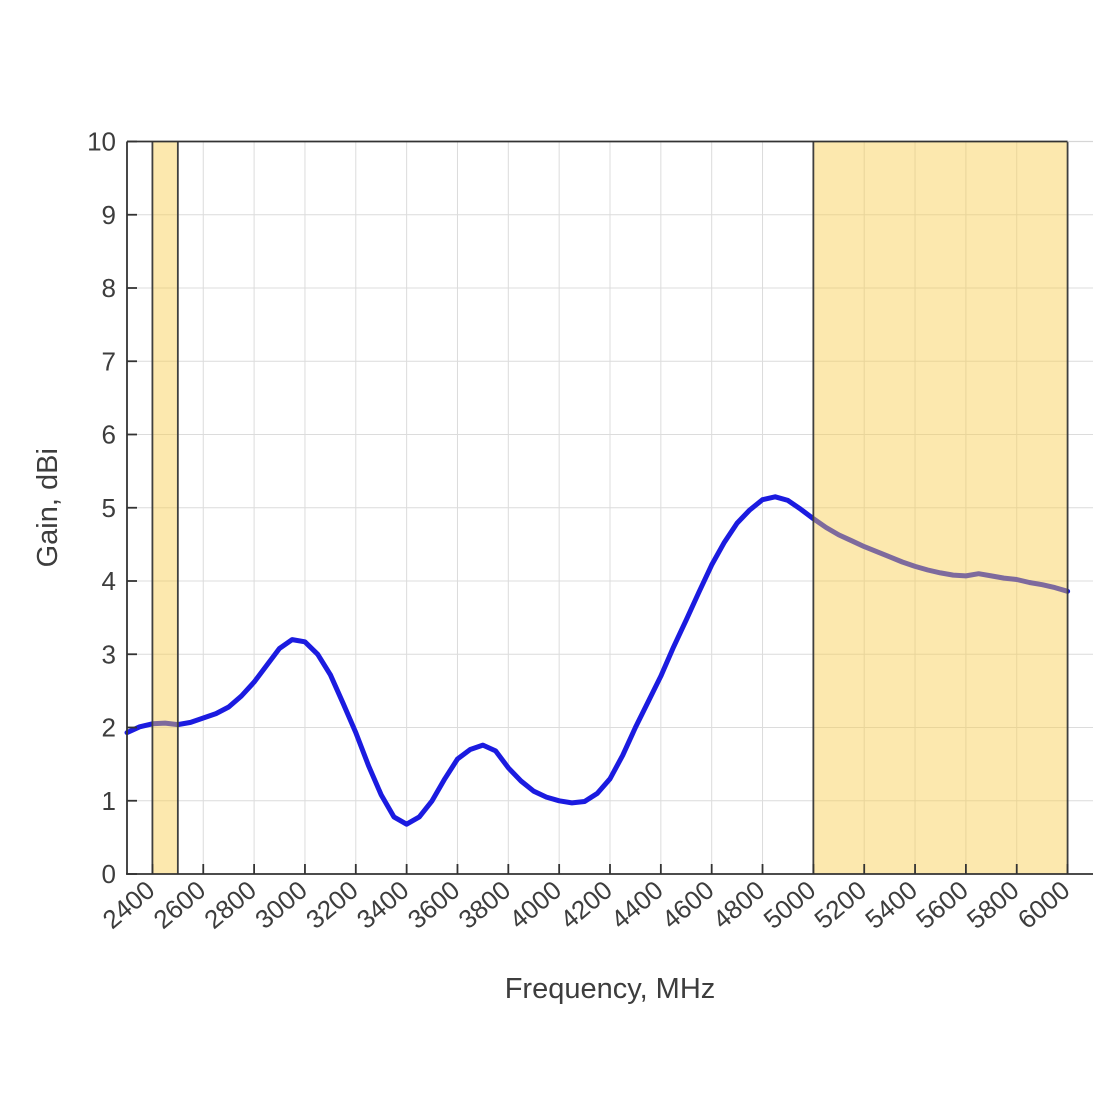 The width and height of the screenshot is (1100, 1100). Describe the element at coordinates (891, 905) in the screenshot. I see `x-tick-label: 5400` at that location.